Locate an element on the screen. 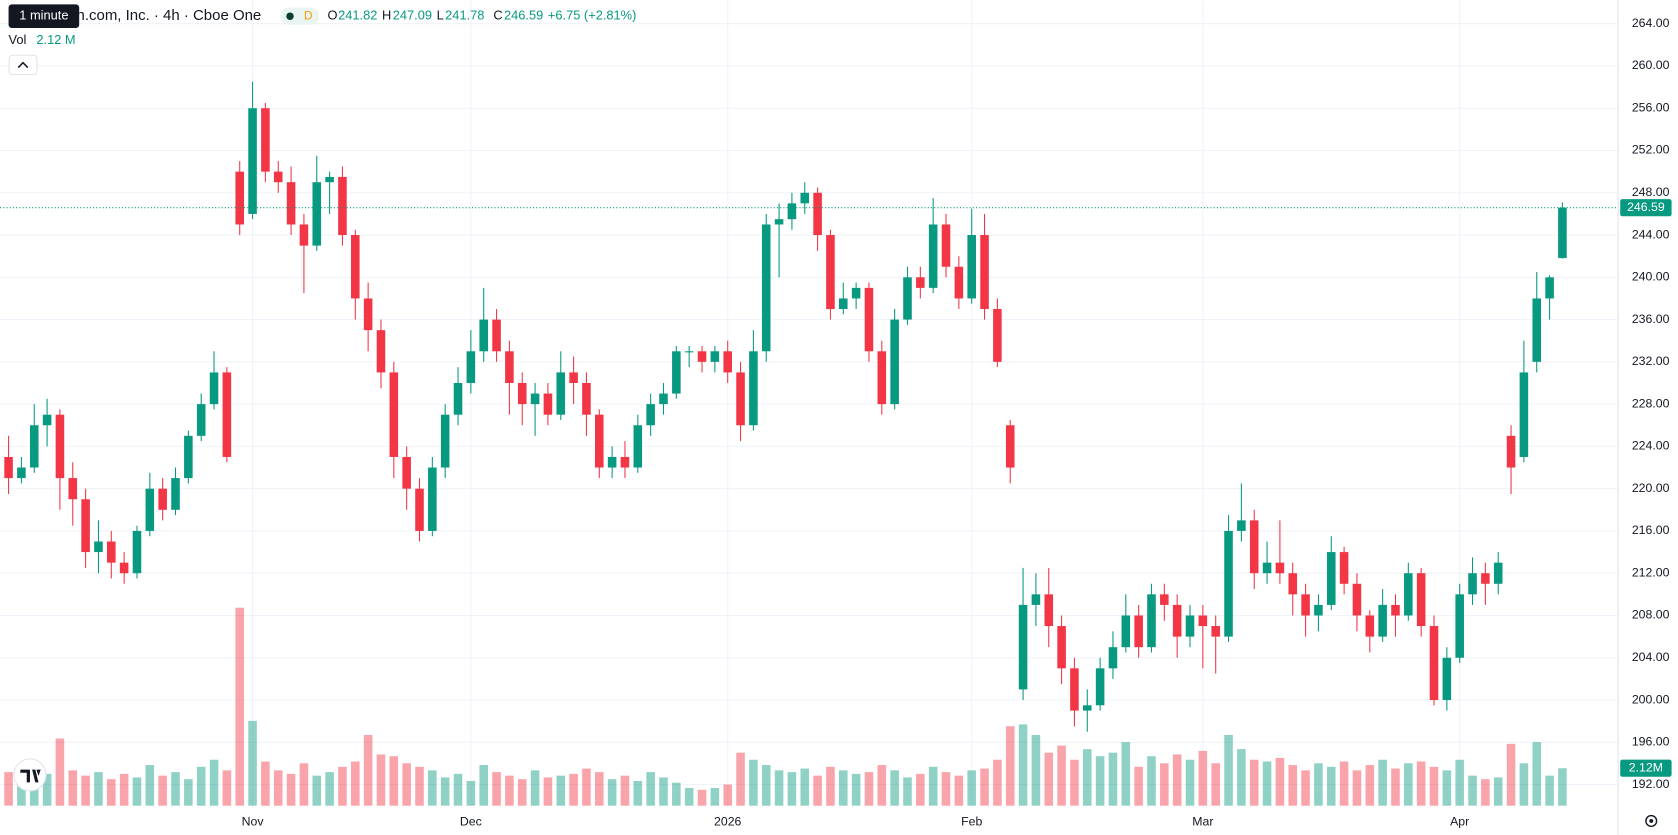 The width and height of the screenshot is (1678, 835). x-tick-label: Nov is located at coordinates (253, 821).